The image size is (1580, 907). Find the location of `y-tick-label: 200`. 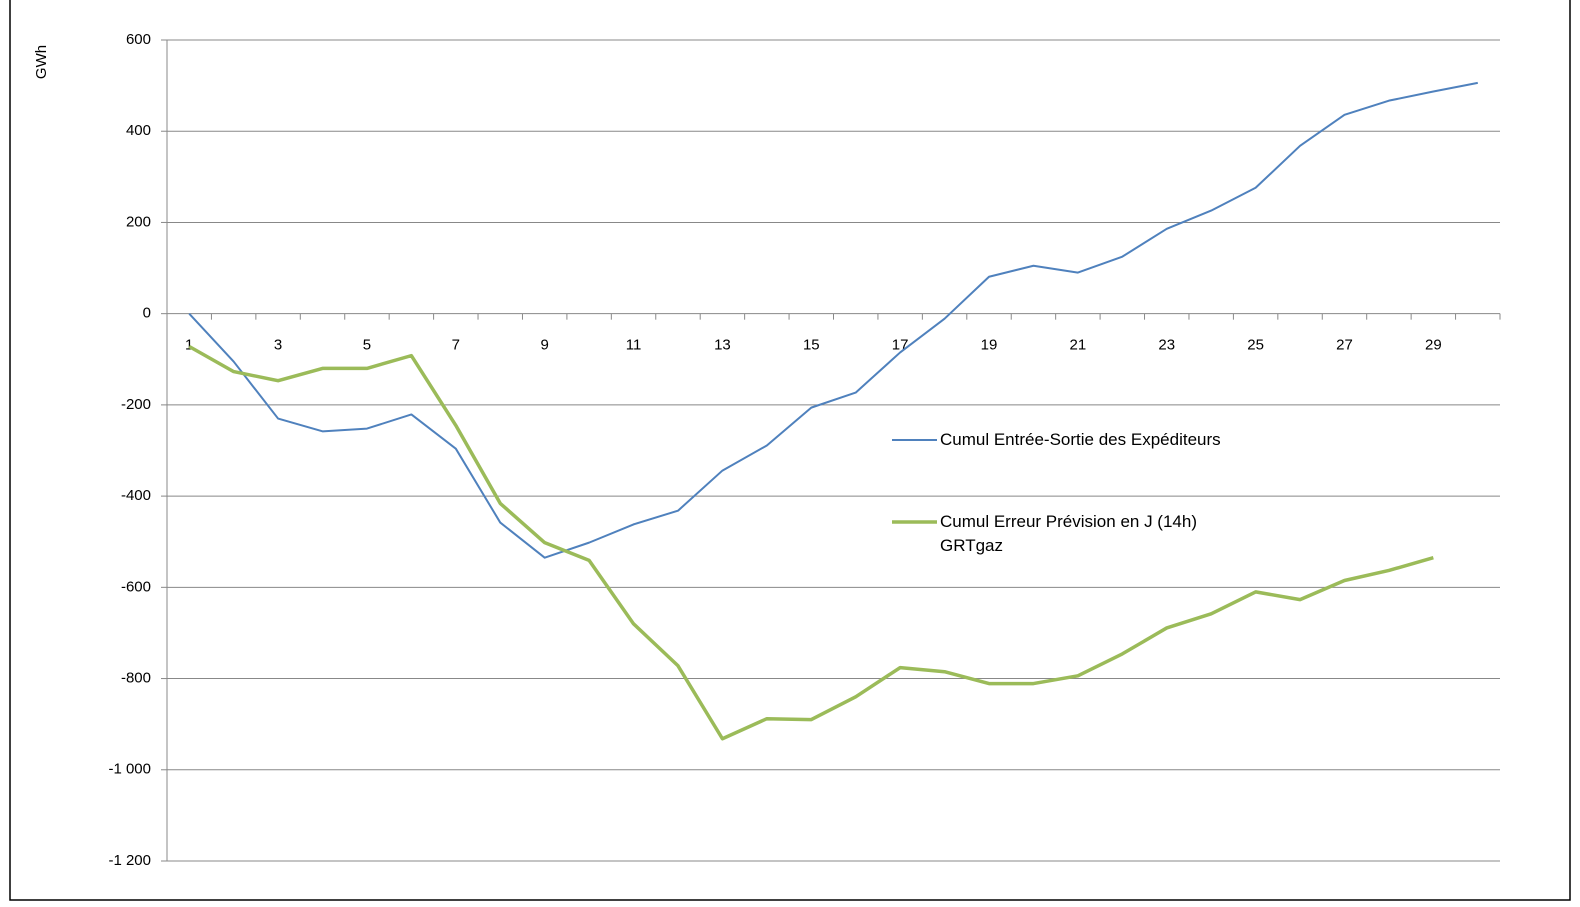

y-tick-label: 200 is located at coordinates (138, 221).